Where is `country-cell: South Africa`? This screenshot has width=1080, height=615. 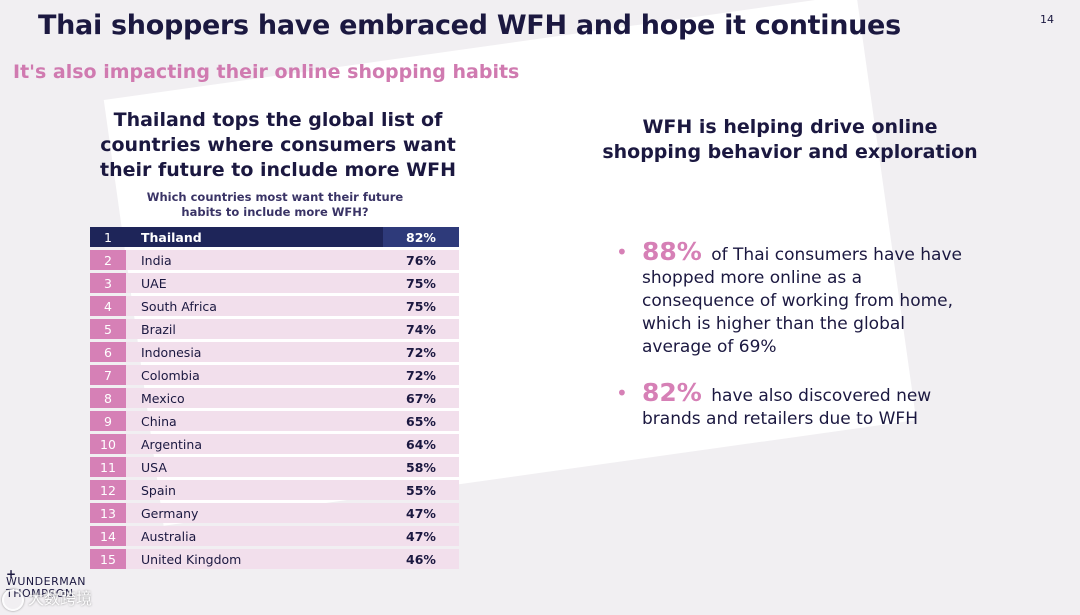 country-cell: South Africa is located at coordinates (254, 306).